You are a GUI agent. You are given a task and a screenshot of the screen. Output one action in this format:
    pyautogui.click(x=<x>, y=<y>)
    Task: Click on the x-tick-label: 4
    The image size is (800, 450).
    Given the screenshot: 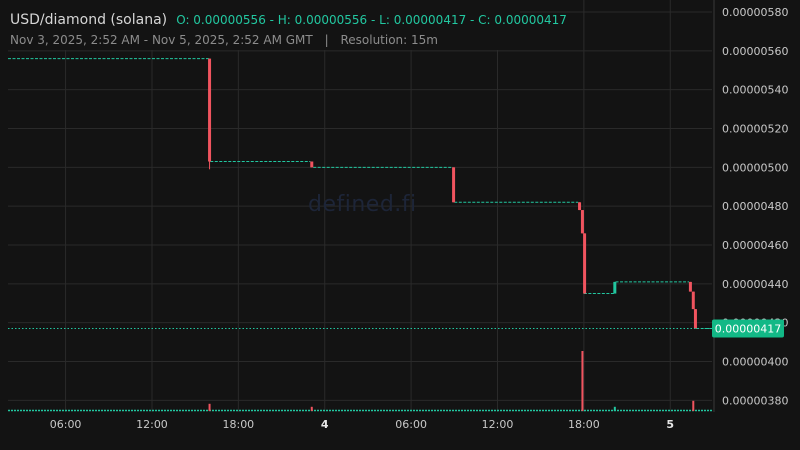 What is the action you would take?
    pyautogui.click(x=325, y=424)
    